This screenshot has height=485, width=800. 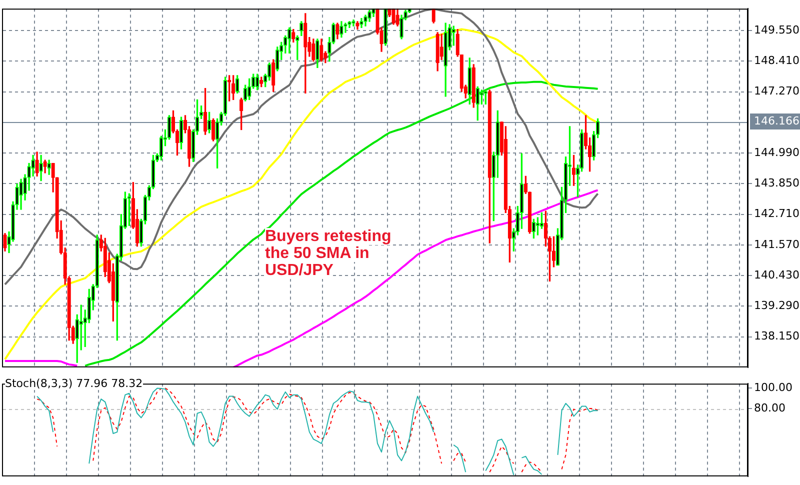 I want to click on y-tick-label: 144.990, so click(x=777, y=152).